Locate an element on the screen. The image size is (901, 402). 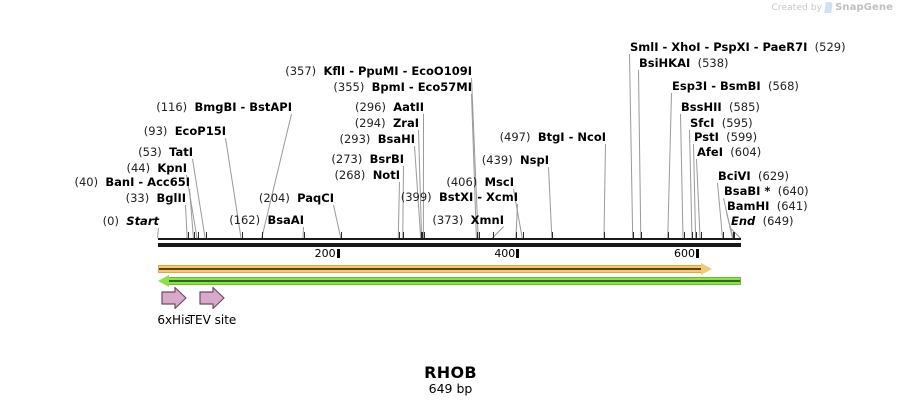
enzyme-label-end: End (649) is located at coordinates (762, 221).